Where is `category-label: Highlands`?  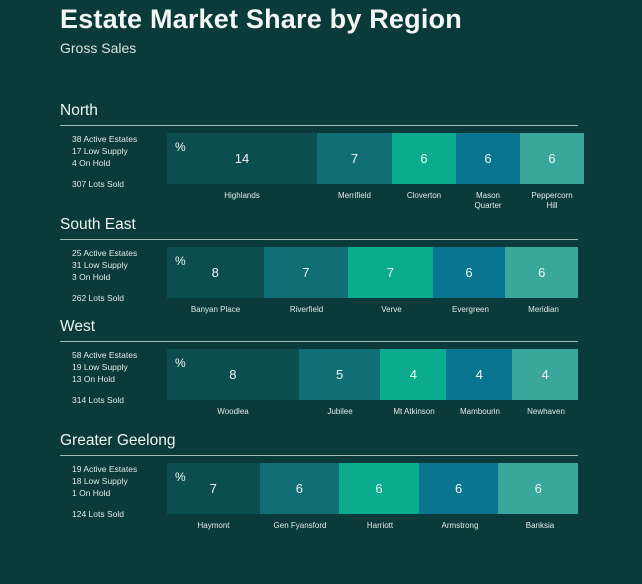
category-label: Highlands is located at coordinates (242, 195).